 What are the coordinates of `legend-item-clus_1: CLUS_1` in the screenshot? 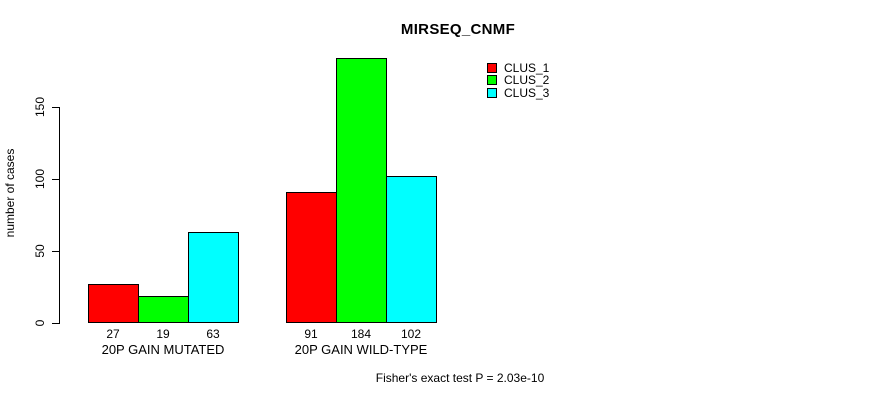 It's located at (518, 68).